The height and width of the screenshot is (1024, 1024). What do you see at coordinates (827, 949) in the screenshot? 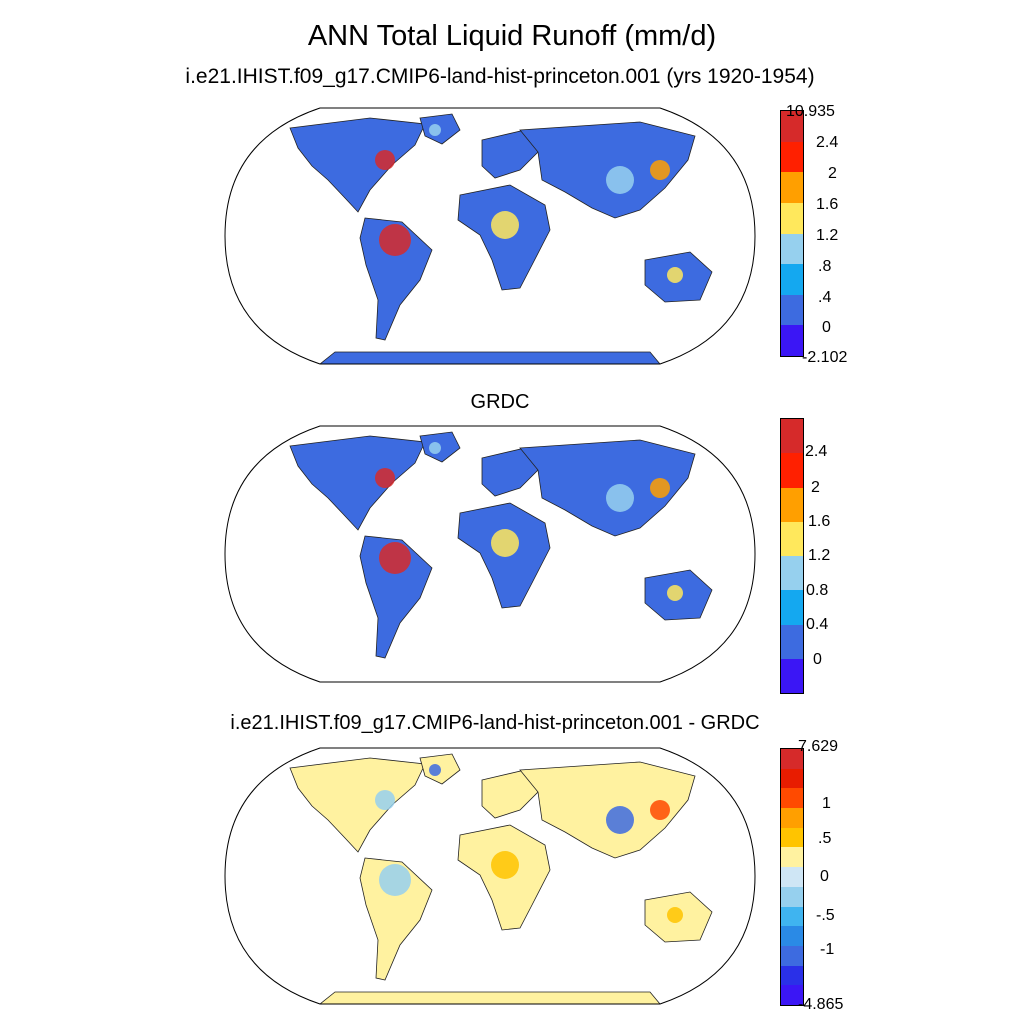
I see `colorbar-label: -1` at bounding box center [827, 949].